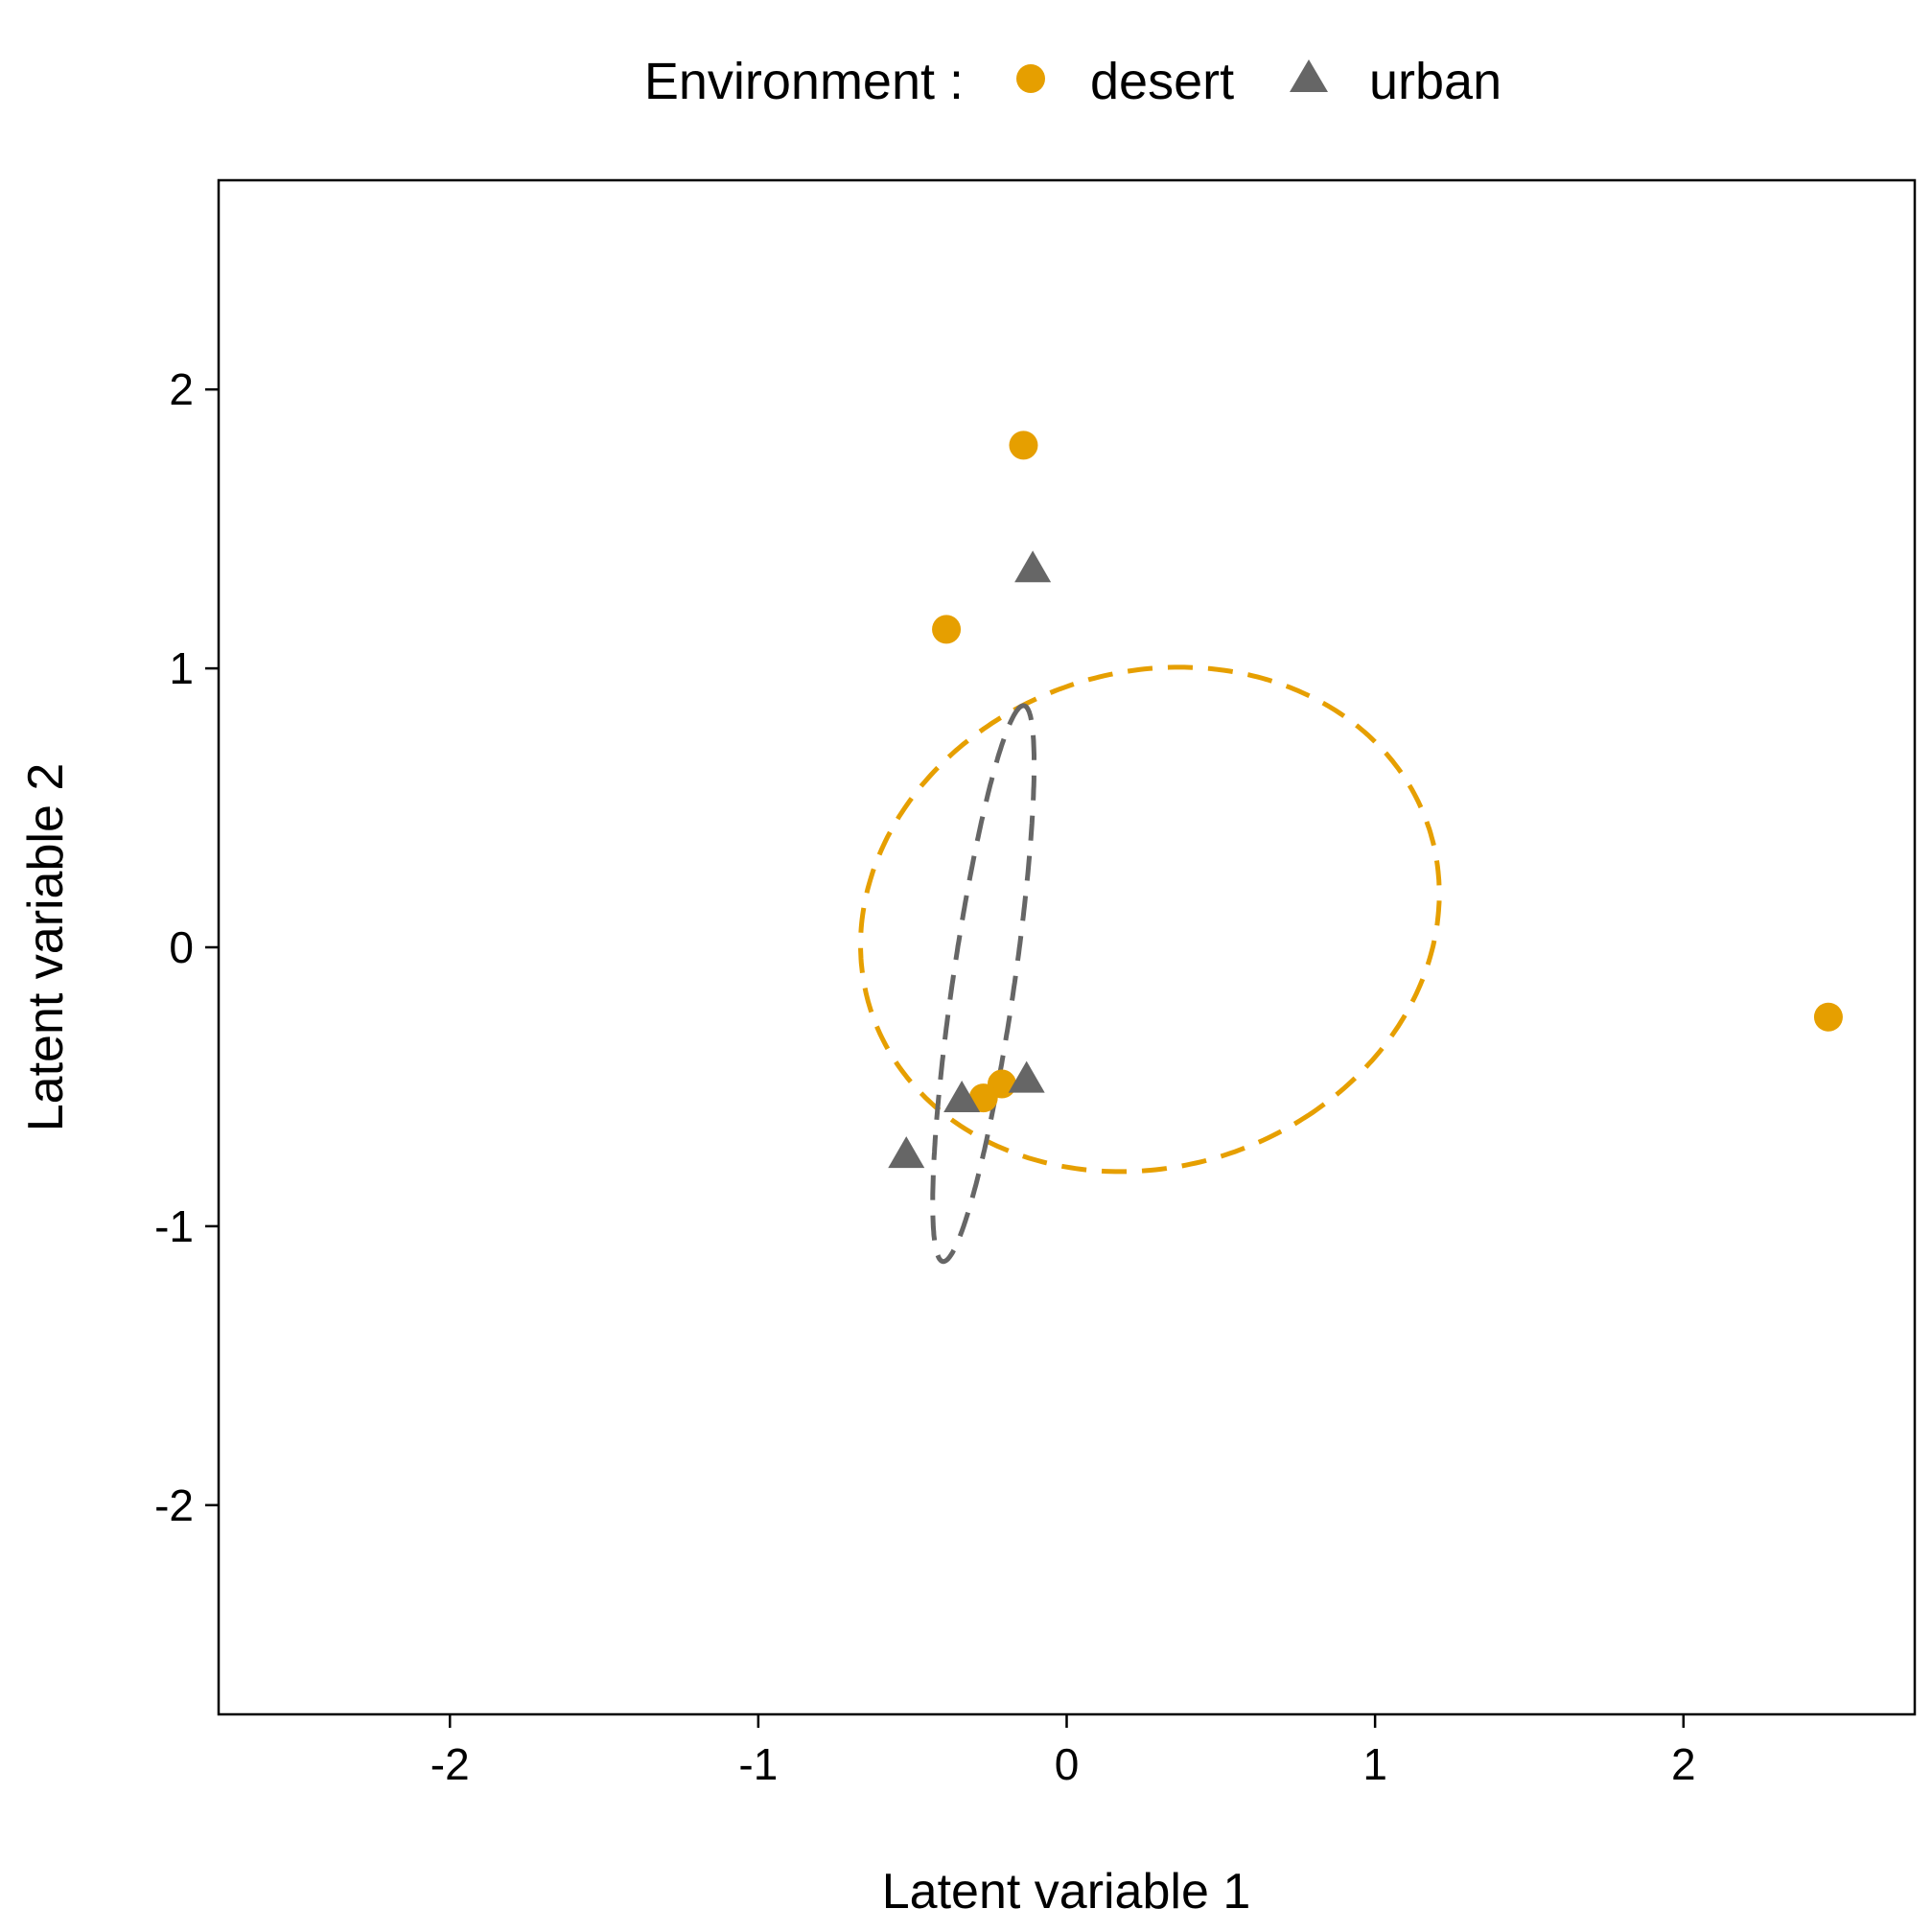 The width and height of the screenshot is (1932, 1932). What do you see at coordinates (1162, 81) in the screenshot?
I see `legend-label-desert: desert` at bounding box center [1162, 81].